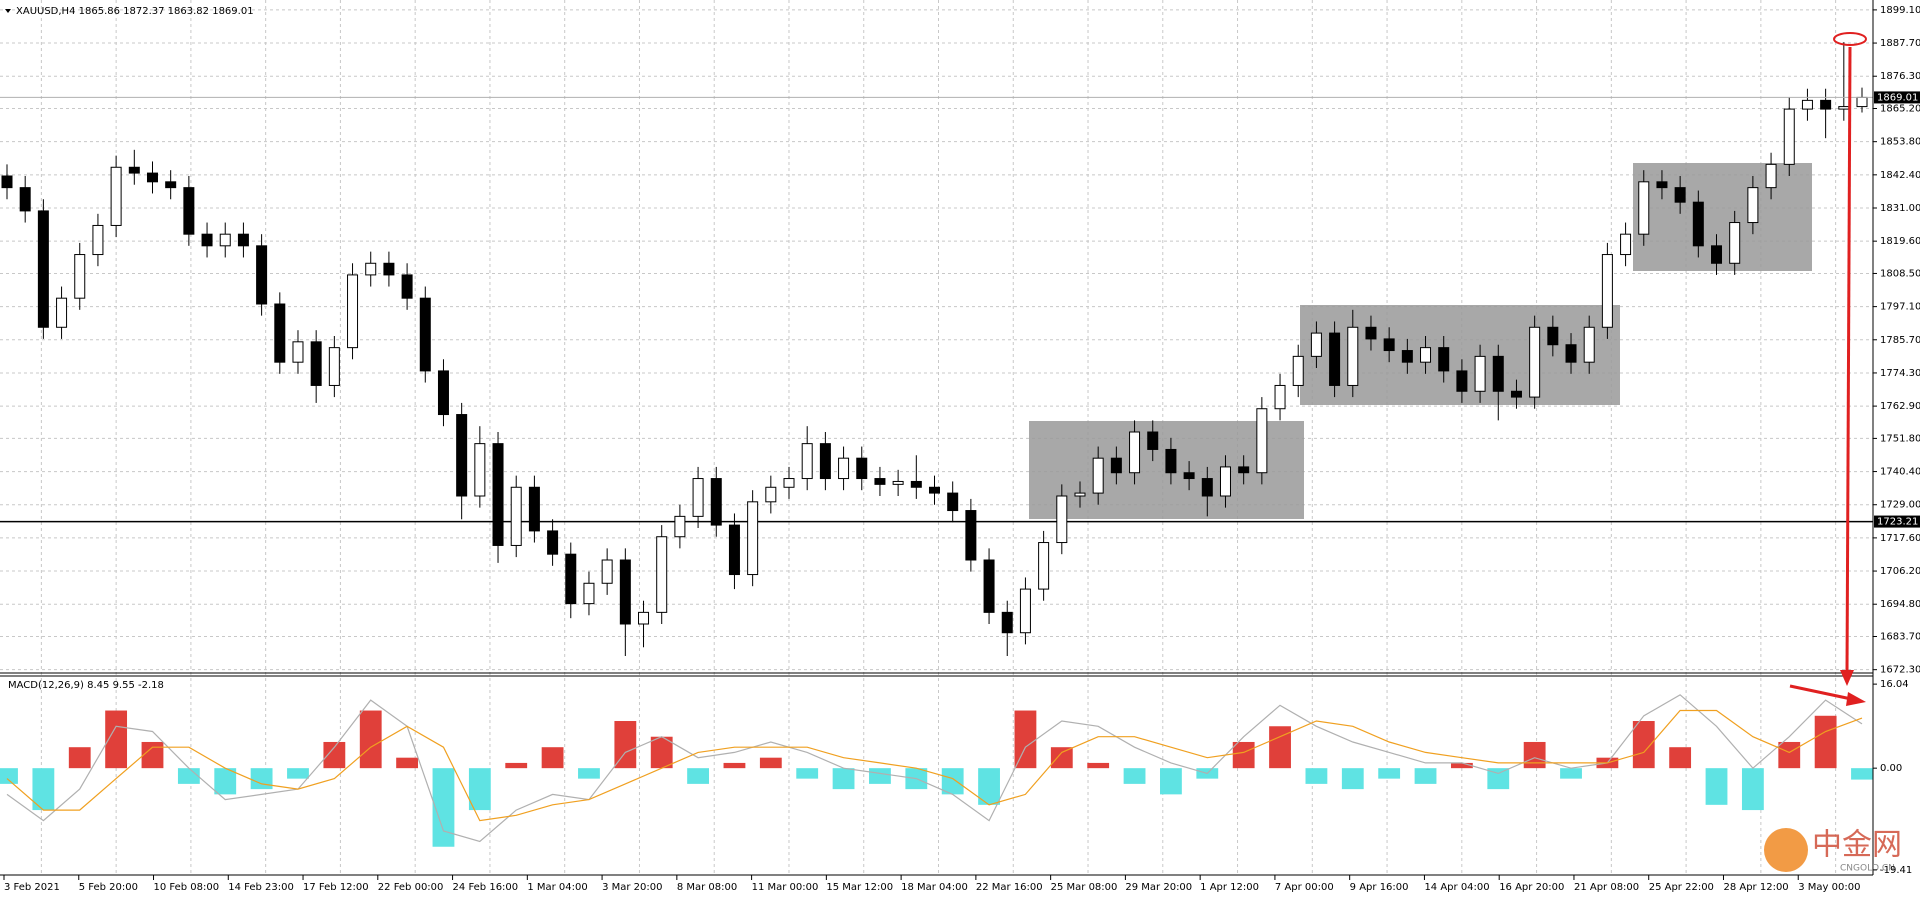  What do you see at coordinates (108, 887) in the screenshot?
I see `x-tick-label: 5 Feb 20:00` at bounding box center [108, 887].